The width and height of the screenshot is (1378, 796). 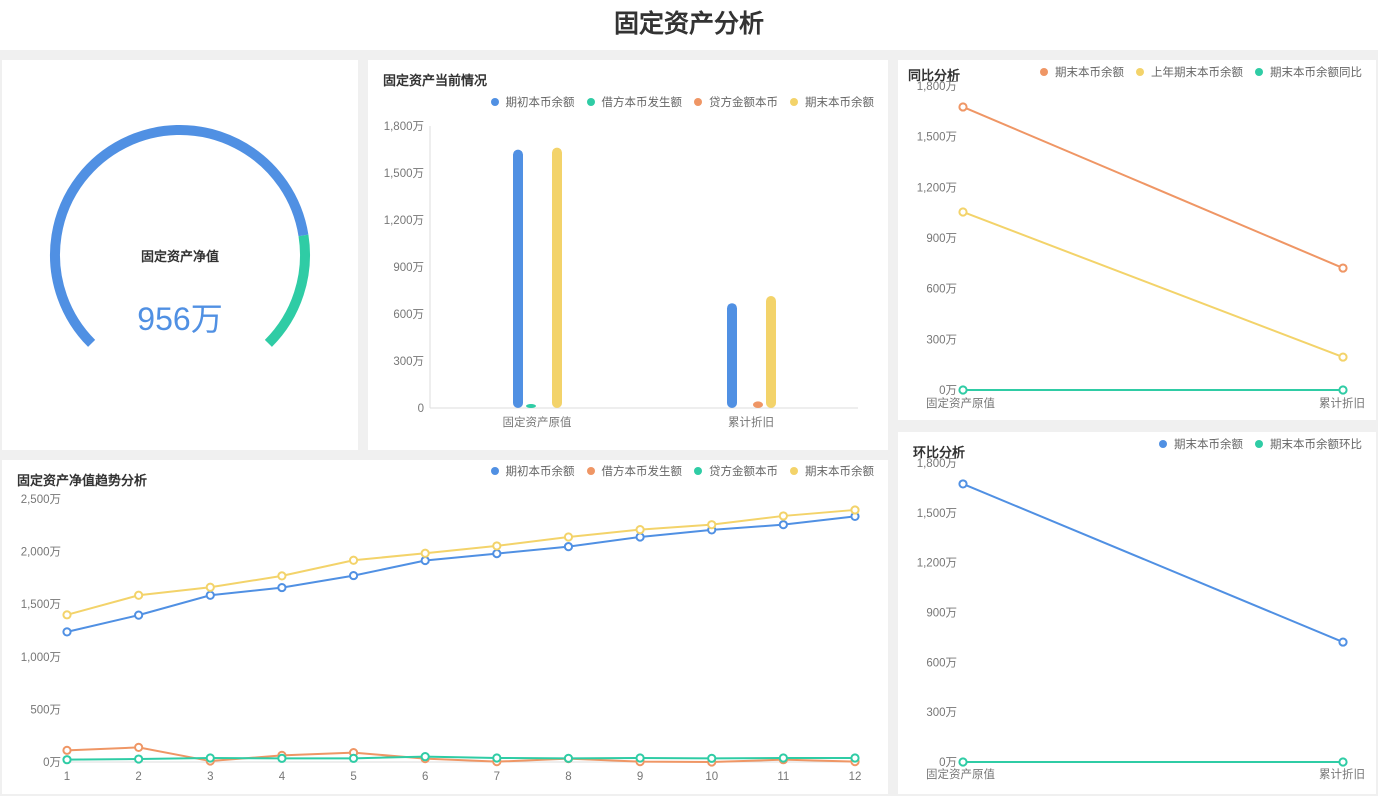 What do you see at coordinates (287, 290) in the screenshot?
I see `gauge-remaining-arc` at bounding box center [287, 290].